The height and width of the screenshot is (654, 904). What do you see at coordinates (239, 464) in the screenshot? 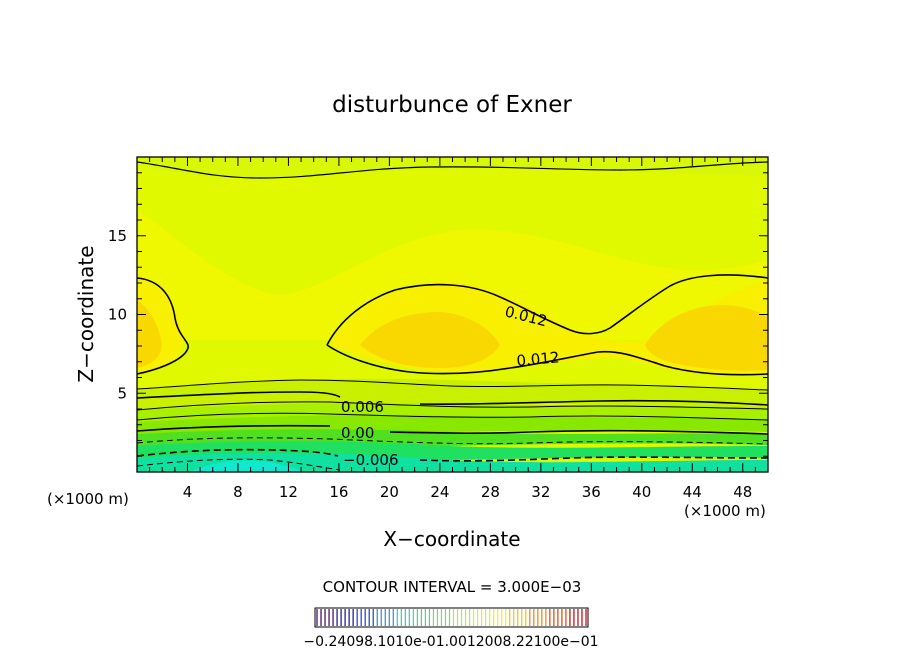
I see `contour-neg2` at bounding box center [239, 464].